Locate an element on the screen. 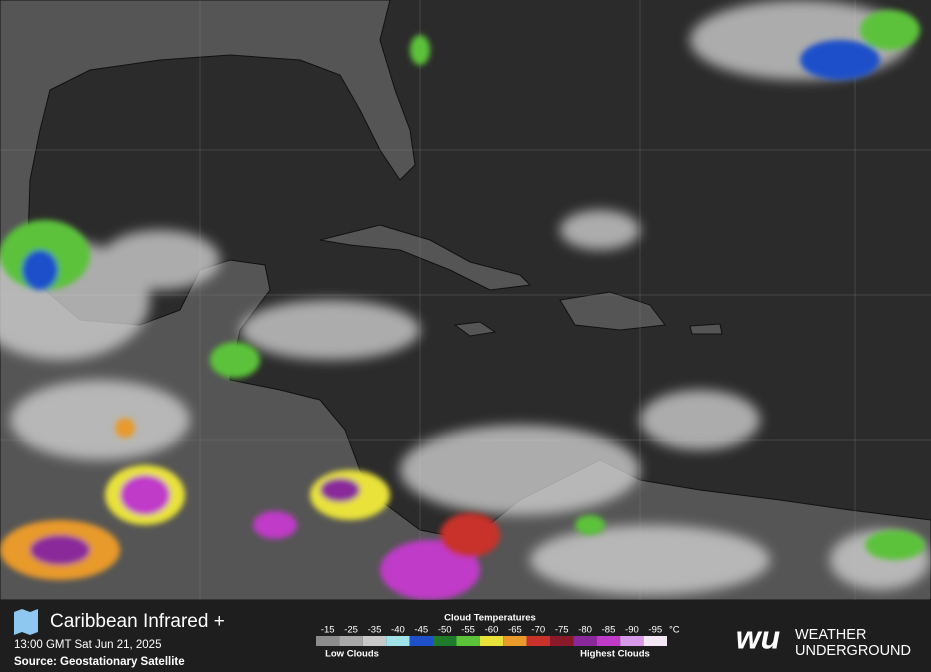  brand-line2: UNDERGROUND is located at coordinates (853, 651).